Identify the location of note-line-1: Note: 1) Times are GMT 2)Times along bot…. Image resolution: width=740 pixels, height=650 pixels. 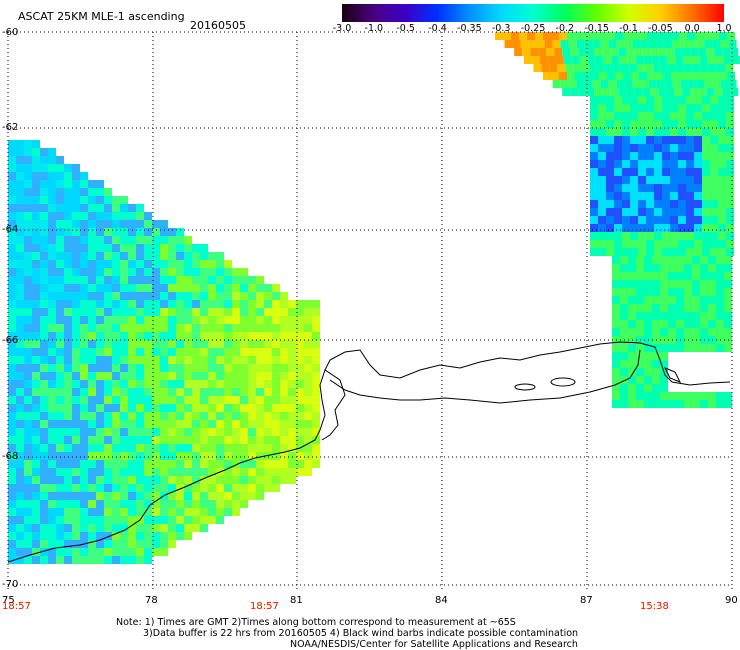
(316, 622).